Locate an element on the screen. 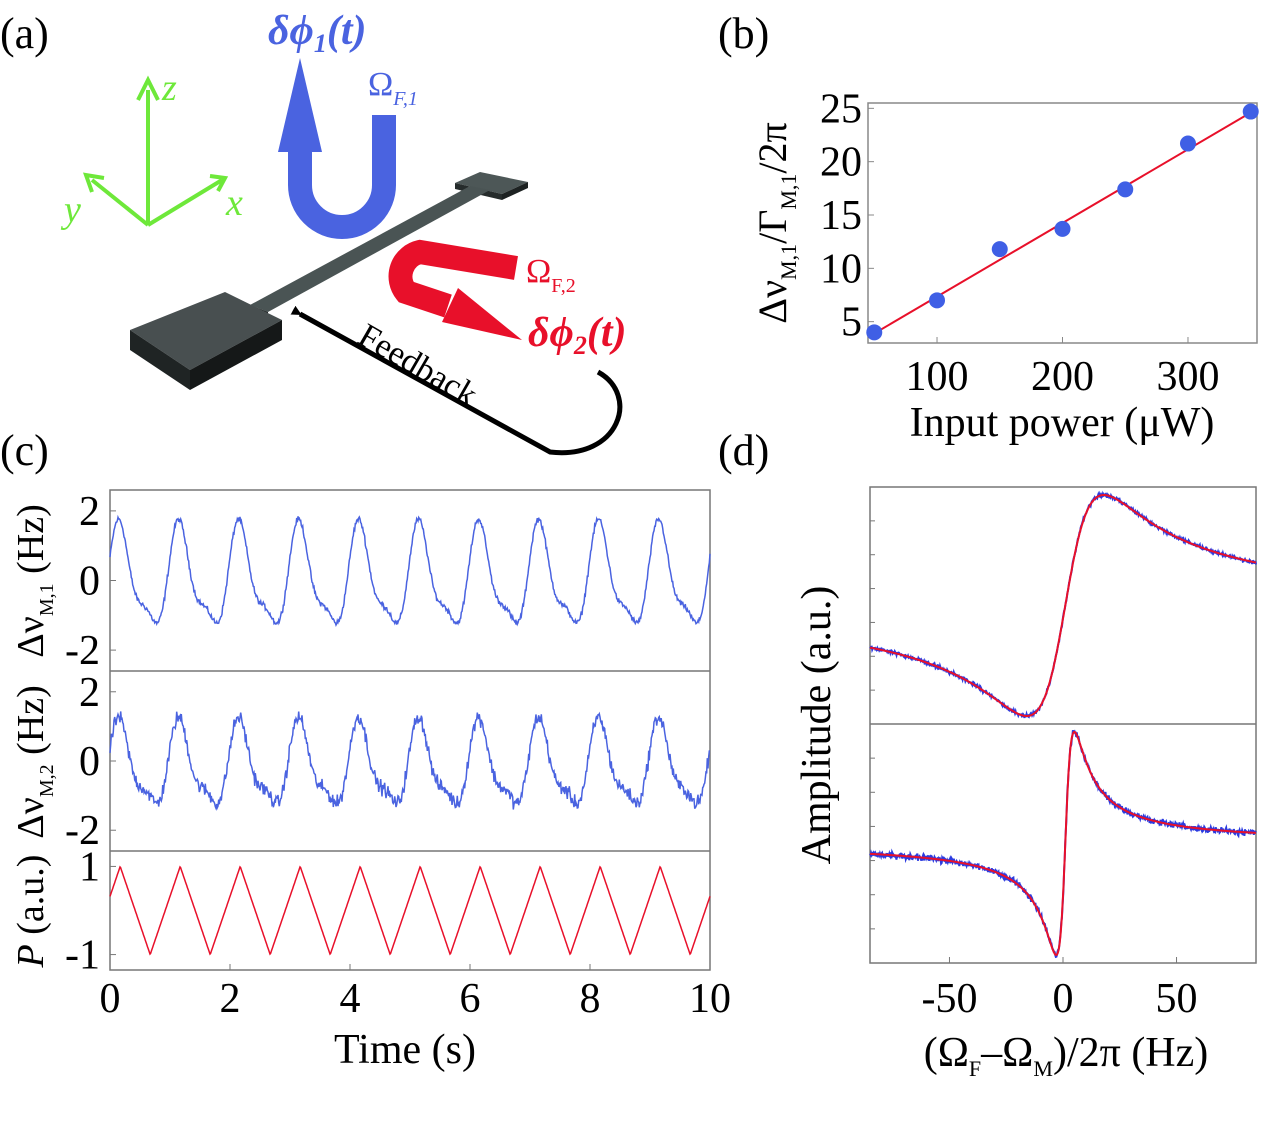 The width and height of the screenshot is (1261, 1145). b-xtick-label: 100 is located at coordinates (937, 377).